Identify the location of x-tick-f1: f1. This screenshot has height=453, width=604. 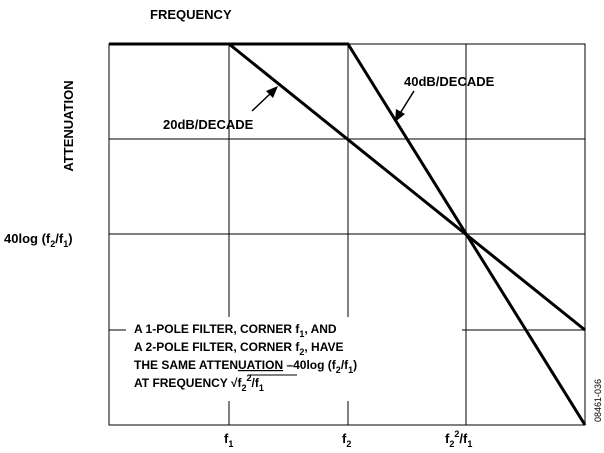
(228, 440).